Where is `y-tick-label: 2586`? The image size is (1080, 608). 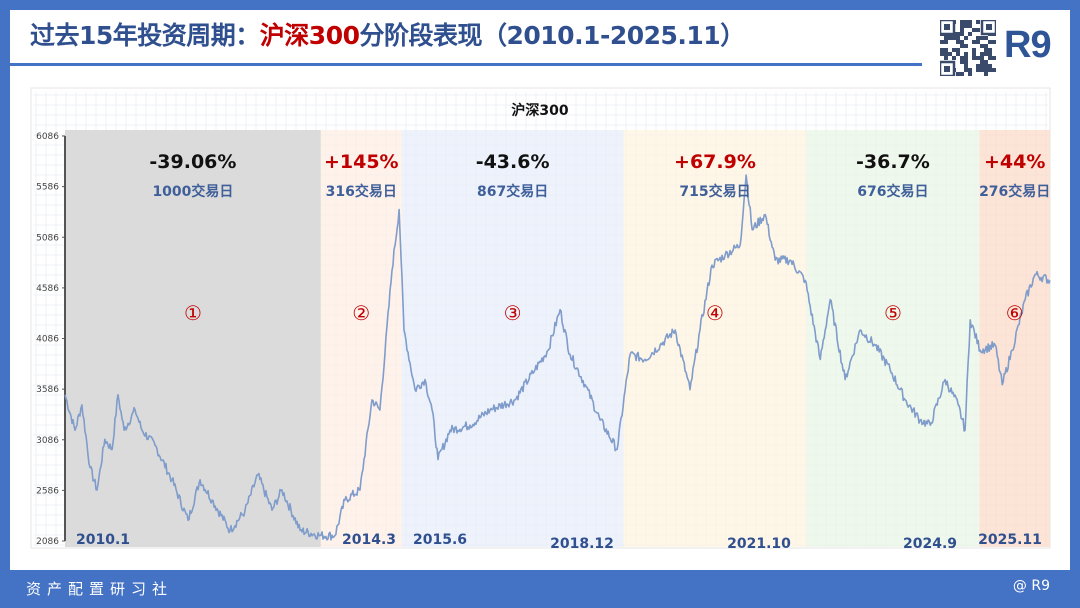 y-tick-label: 2586 is located at coordinates (47, 491).